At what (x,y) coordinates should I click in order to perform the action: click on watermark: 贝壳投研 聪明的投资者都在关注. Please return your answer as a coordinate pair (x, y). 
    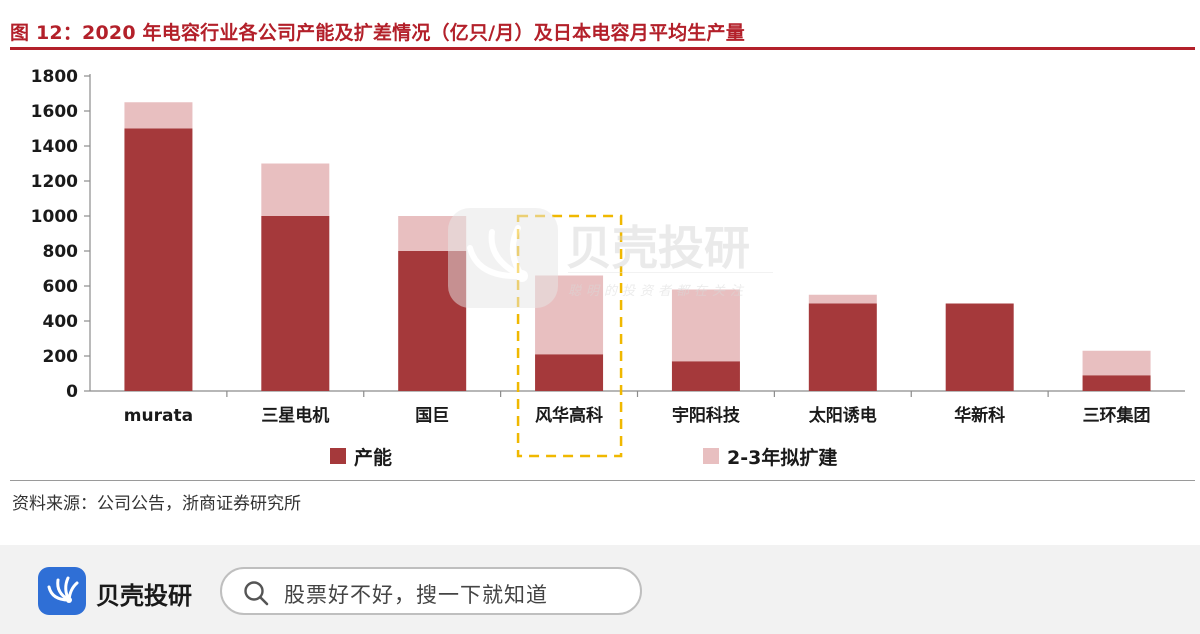
    Looking at the image, I should click on (613, 253).